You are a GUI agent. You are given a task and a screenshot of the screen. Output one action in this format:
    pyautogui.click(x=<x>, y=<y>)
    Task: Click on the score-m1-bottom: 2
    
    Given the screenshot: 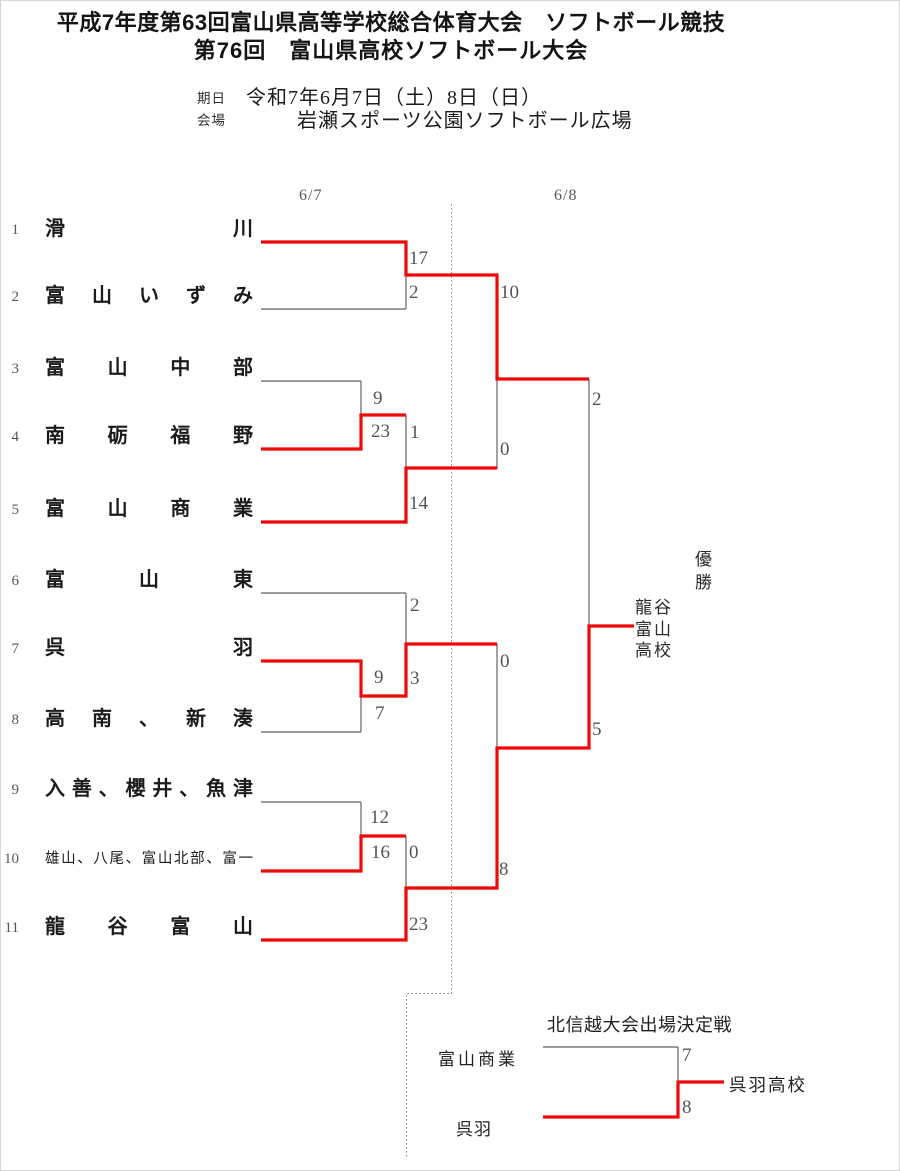 What is the action you would take?
    pyautogui.click(x=414, y=292)
    